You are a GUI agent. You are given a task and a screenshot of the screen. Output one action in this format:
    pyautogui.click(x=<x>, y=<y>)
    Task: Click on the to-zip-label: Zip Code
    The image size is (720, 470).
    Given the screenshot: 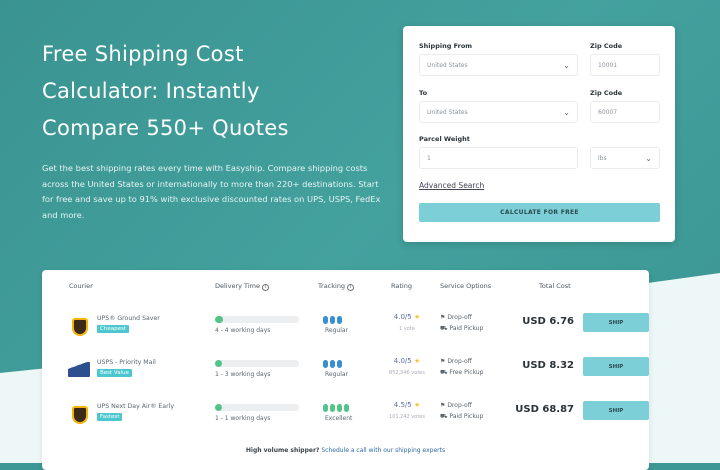 What is the action you would take?
    pyautogui.click(x=606, y=93)
    